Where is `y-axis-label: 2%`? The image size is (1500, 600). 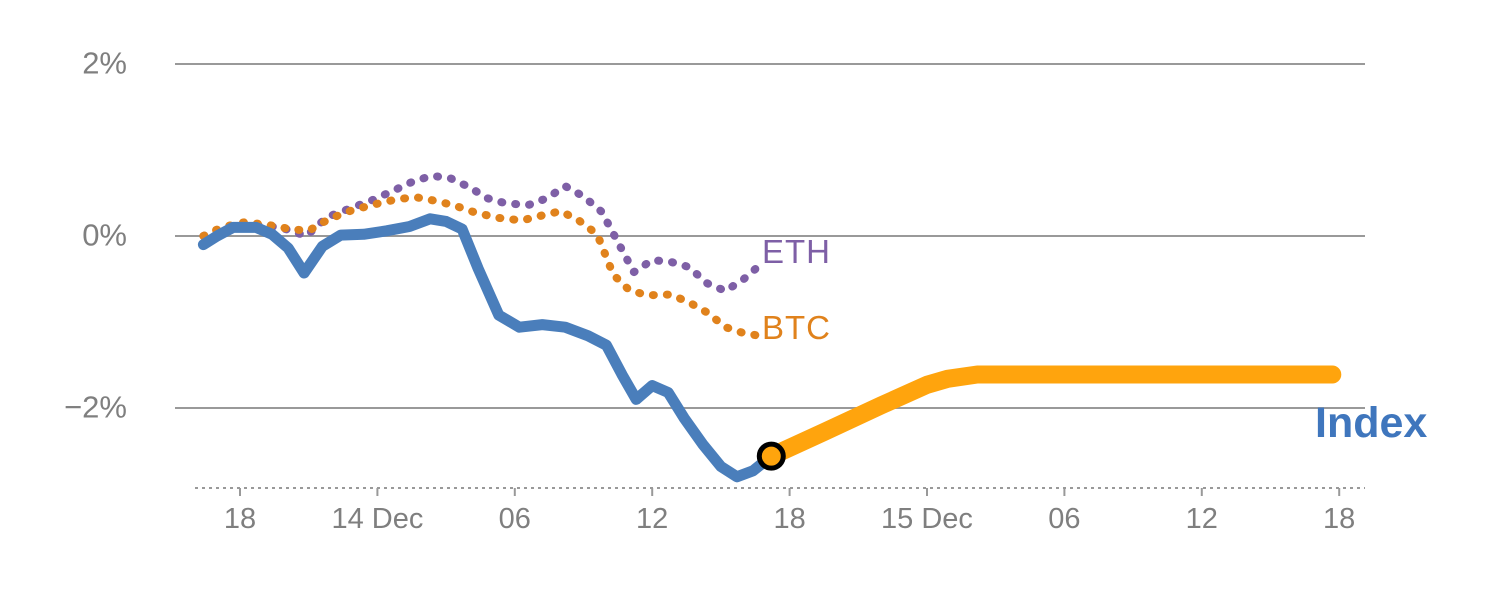 y-axis-label: 2% is located at coordinates (104, 63).